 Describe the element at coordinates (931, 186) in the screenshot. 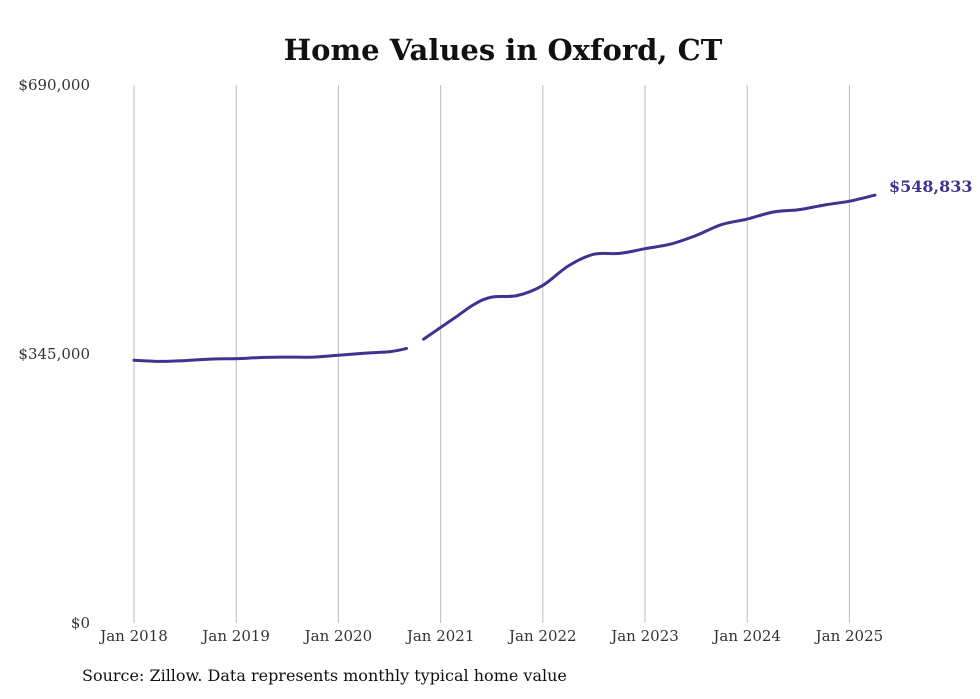

I see `end-value-label: $548,833` at that location.